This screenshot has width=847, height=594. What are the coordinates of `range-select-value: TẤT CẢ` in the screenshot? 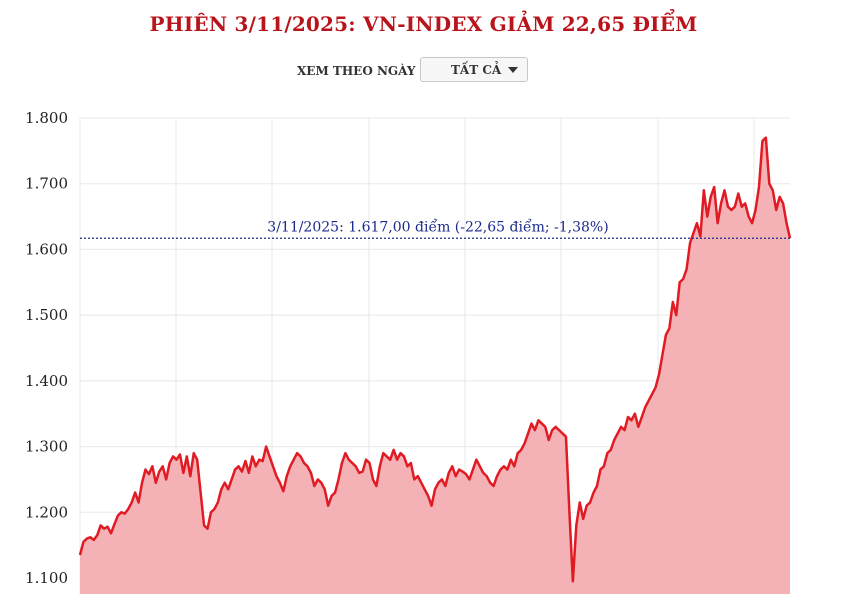 It's located at (476, 70).